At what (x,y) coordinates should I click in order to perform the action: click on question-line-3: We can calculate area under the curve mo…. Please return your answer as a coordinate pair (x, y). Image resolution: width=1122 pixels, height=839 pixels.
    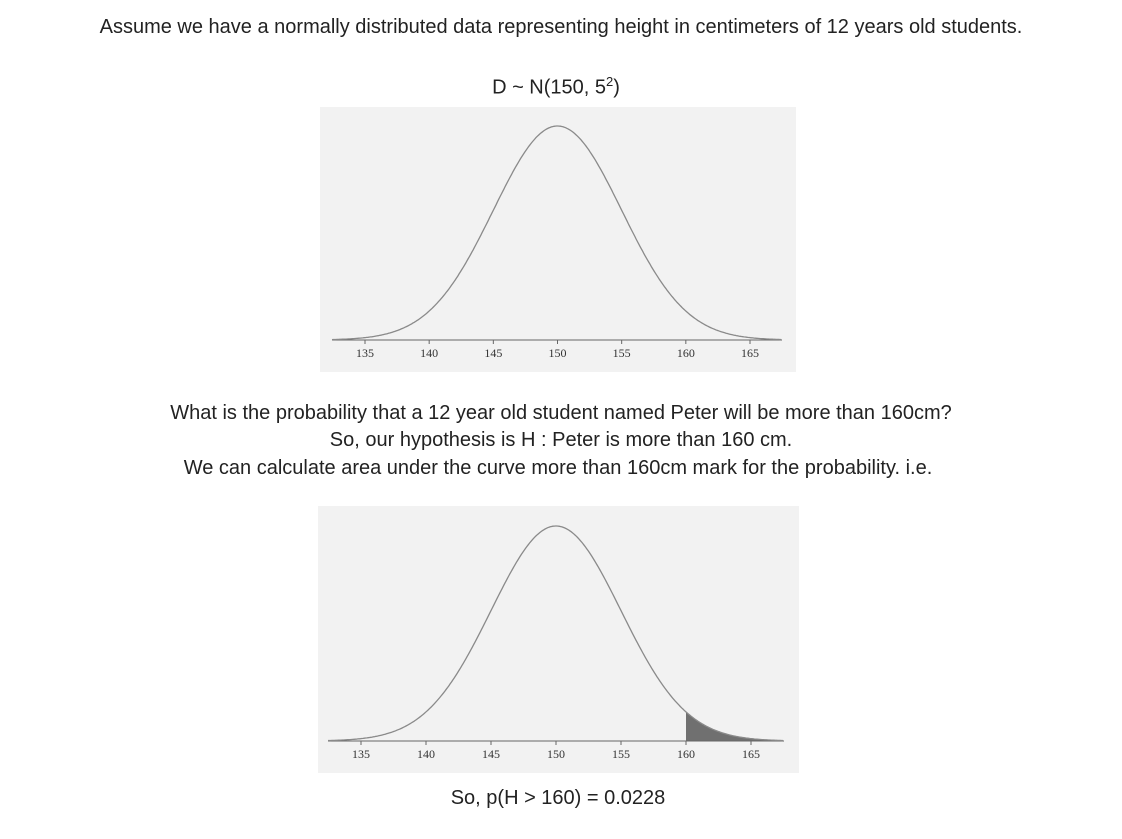
    Looking at the image, I should click on (558, 468).